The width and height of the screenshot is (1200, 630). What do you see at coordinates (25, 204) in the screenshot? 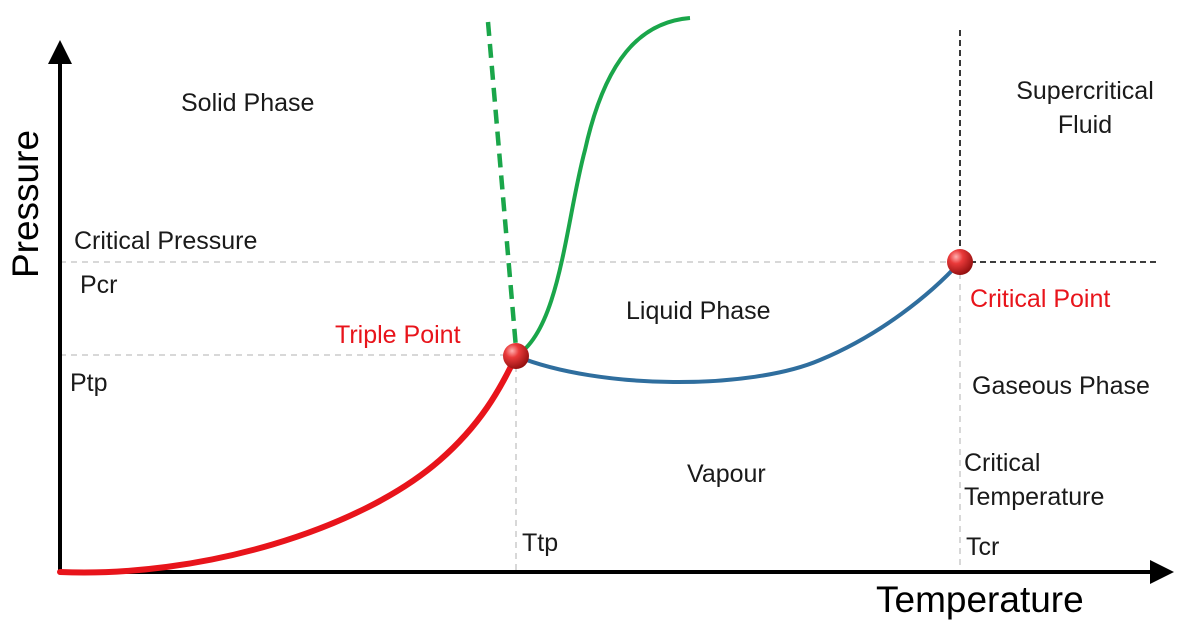
I see `y-axis-title: Pressure` at bounding box center [25, 204].